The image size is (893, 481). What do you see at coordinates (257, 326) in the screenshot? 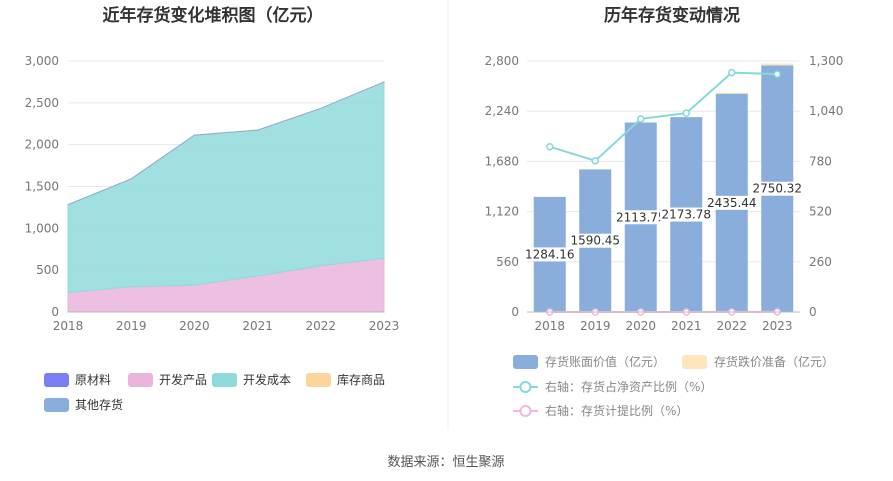
I see `left-x-tick-label: 2021` at bounding box center [257, 326].